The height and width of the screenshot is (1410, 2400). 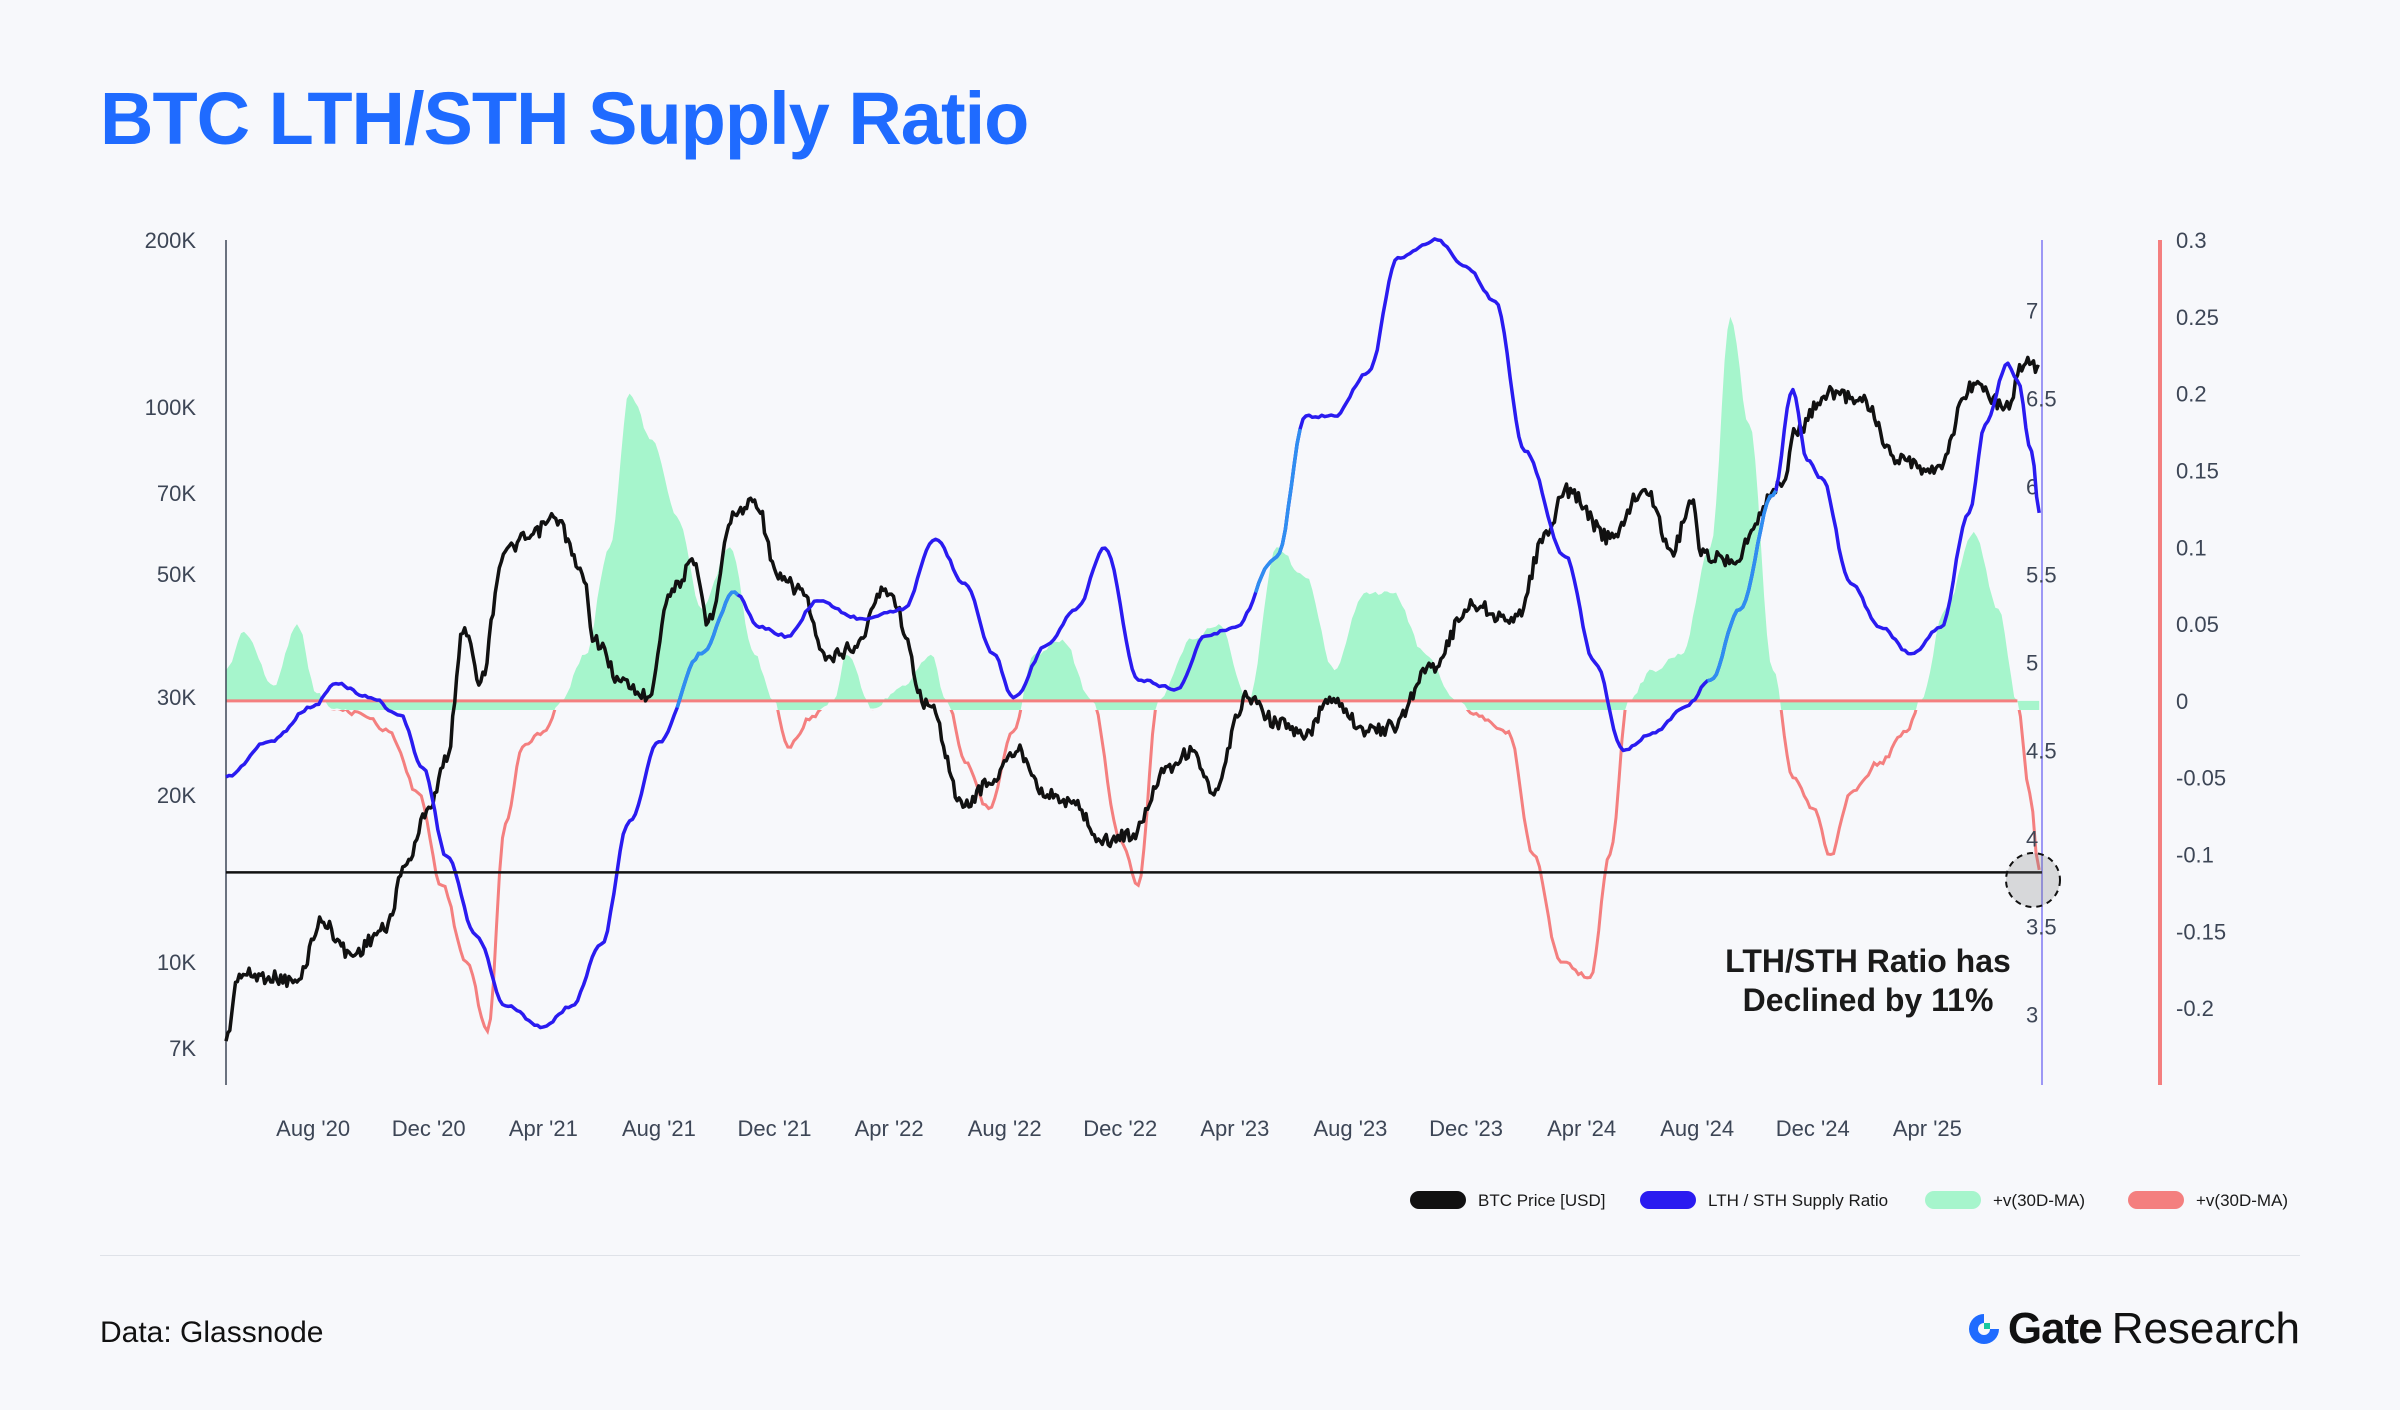 I want to click on x-tick-label: Apr '23, so click(x=1234, y=1128).